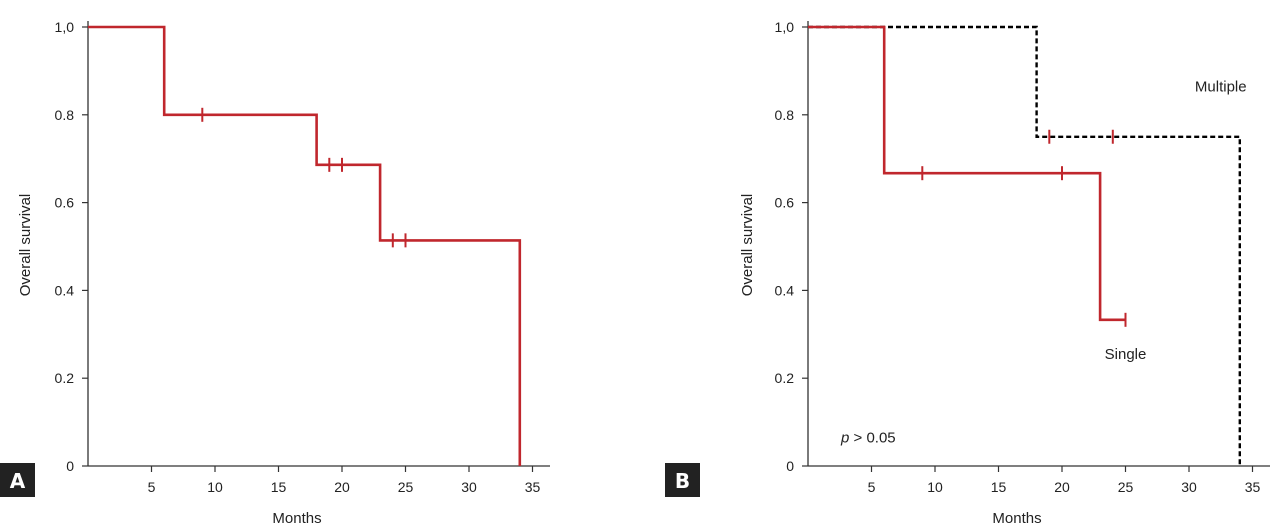 Image resolution: width=1272 pixels, height=527 pixels. What do you see at coordinates (868, 437) in the screenshot?
I see `annotation-p: p > 0.05` at bounding box center [868, 437].